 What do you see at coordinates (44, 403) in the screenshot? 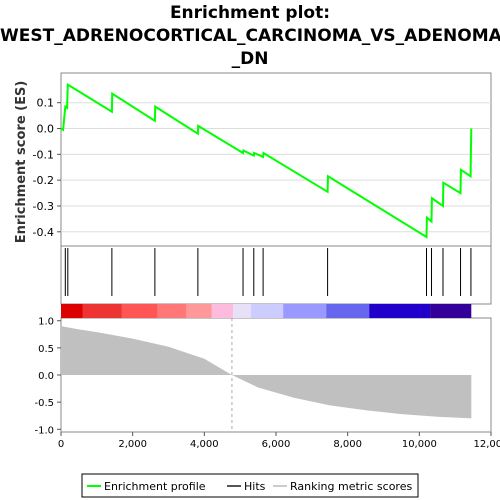
I see `metric-y-tick-label: -0.5` at bounding box center [44, 403].